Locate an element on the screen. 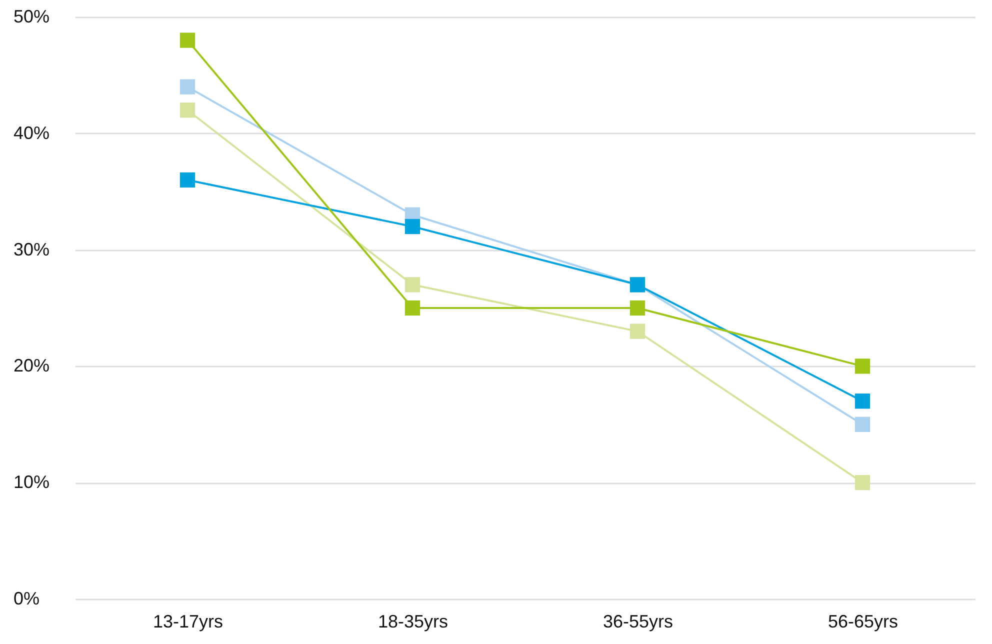 The width and height of the screenshot is (992, 644). y-tick-label: 30% is located at coordinates (32, 249).